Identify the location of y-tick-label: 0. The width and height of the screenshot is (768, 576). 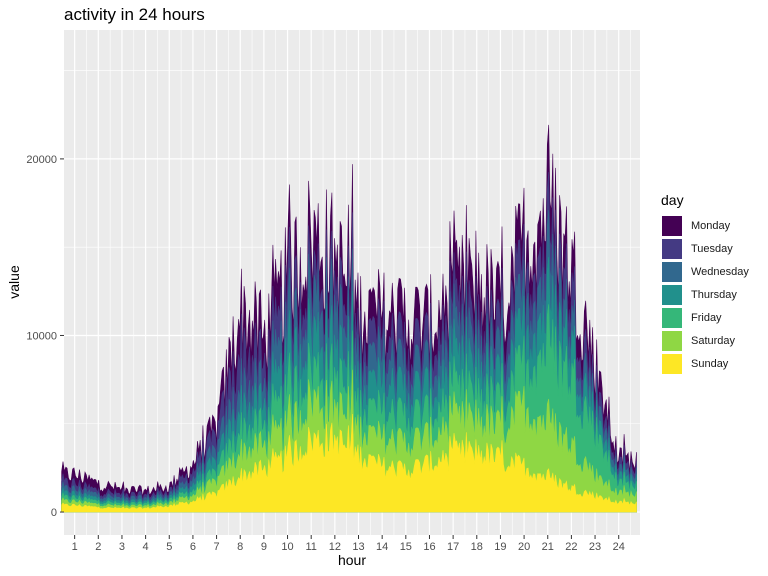
(54, 513).